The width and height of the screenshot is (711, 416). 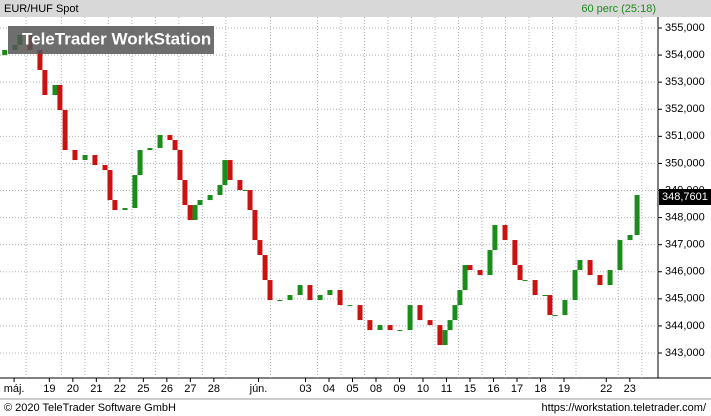 What do you see at coordinates (258, 389) in the screenshot?
I see `x-tick-label: jún.` at bounding box center [258, 389].